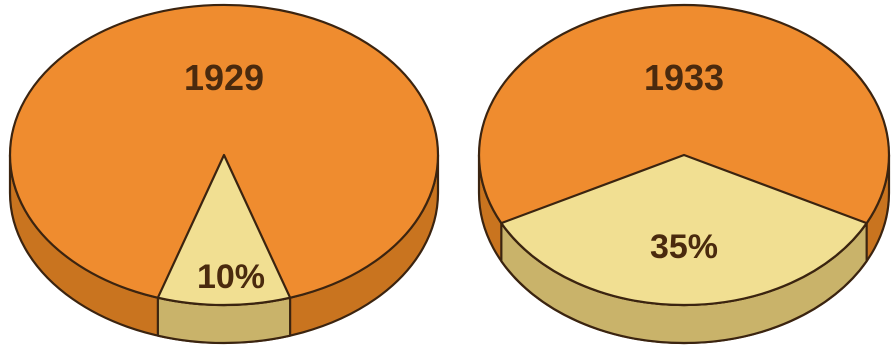 This screenshot has height=347, width=892. What do you see at coordinates (684, 77) in the screenshot?
I see `pie-1933-title: 1933` at bounding box center [684, 77].